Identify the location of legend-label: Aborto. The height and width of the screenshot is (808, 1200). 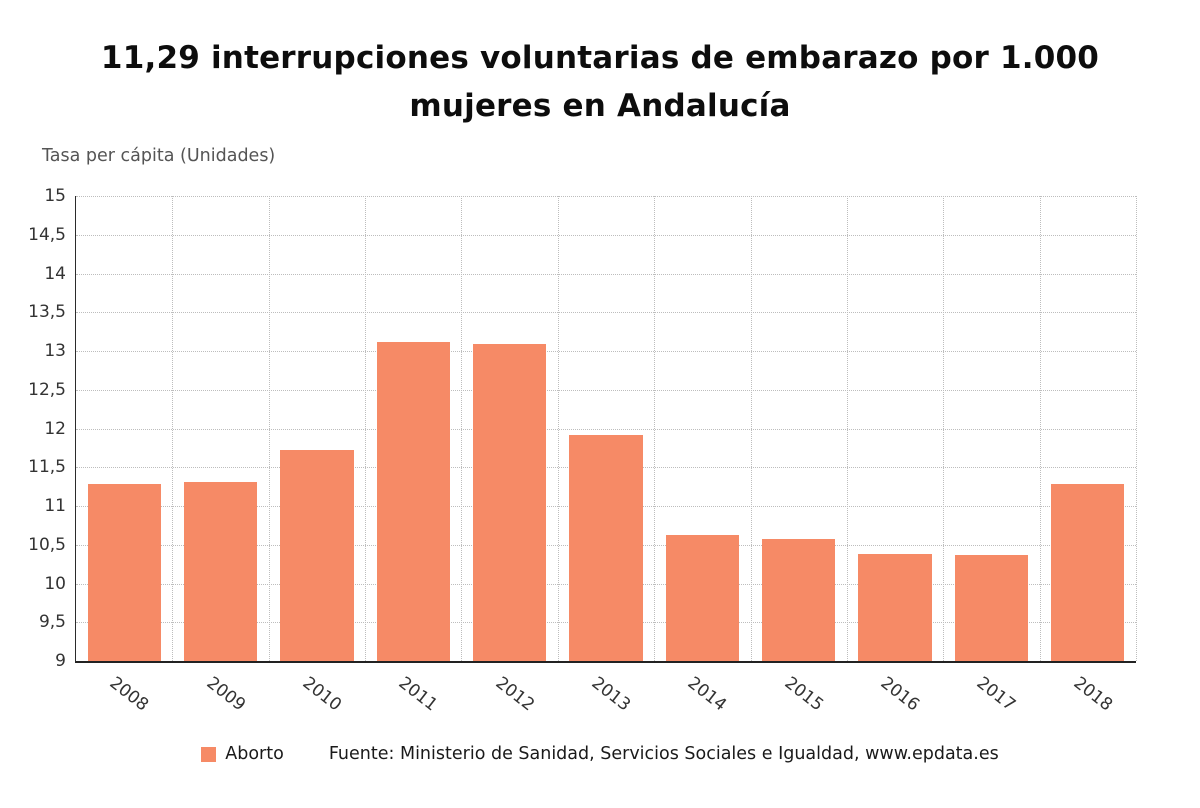
(254, 754).